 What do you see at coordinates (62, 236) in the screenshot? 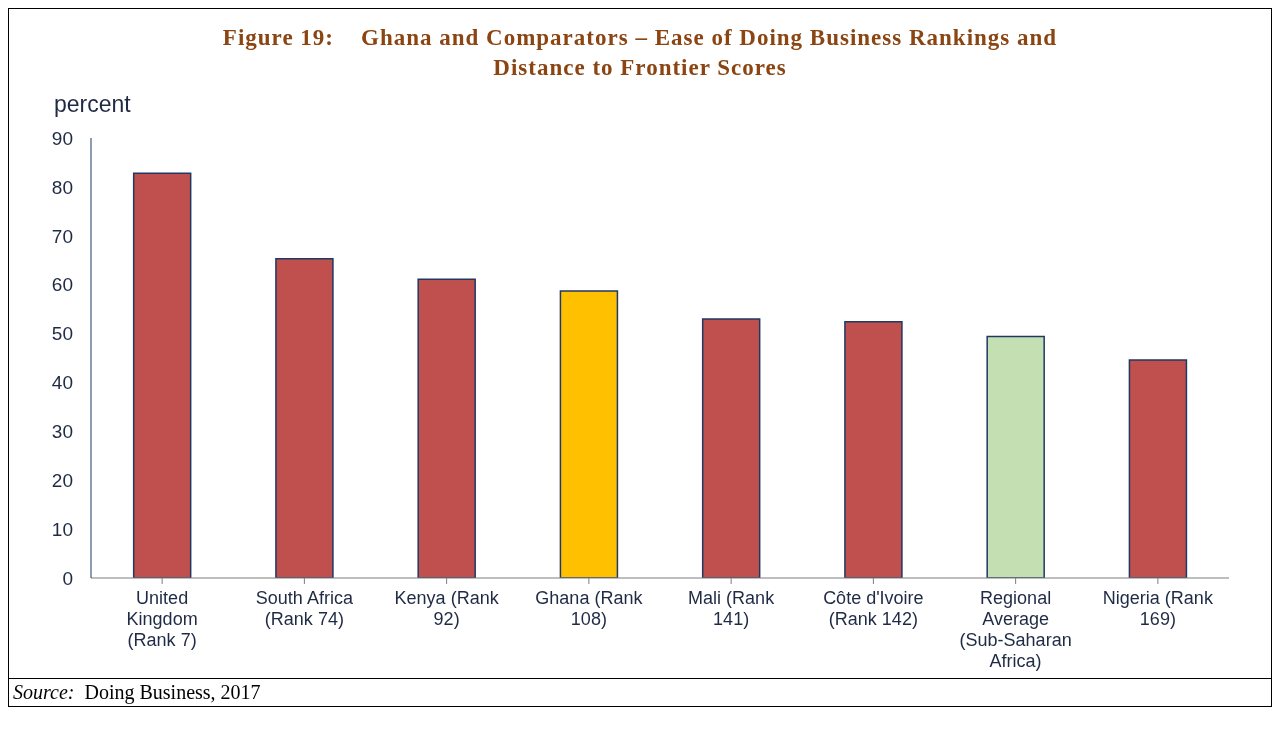
I see `y-tick-label: 70` at bounding box center [62, 236].